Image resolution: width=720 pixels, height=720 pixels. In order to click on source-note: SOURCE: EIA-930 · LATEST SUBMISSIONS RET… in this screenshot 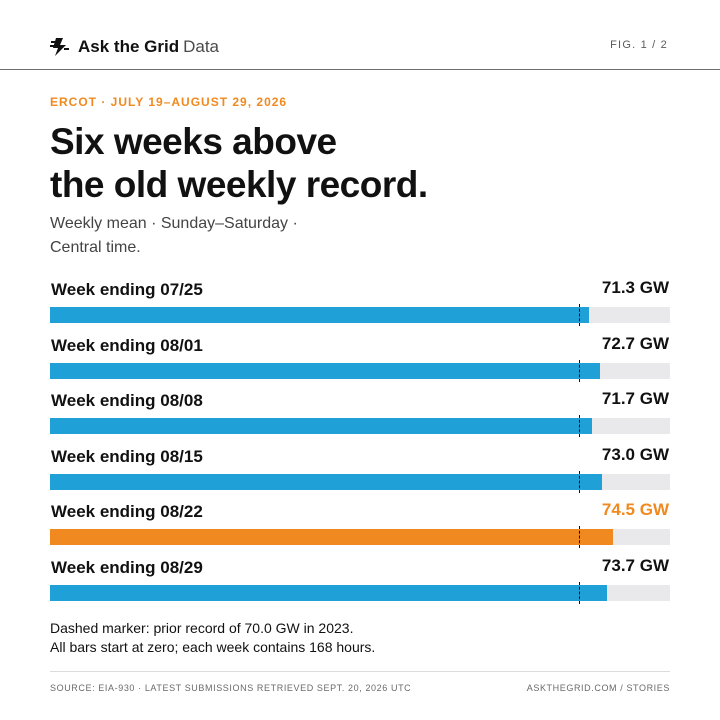, I will do `click(231, 688)`.